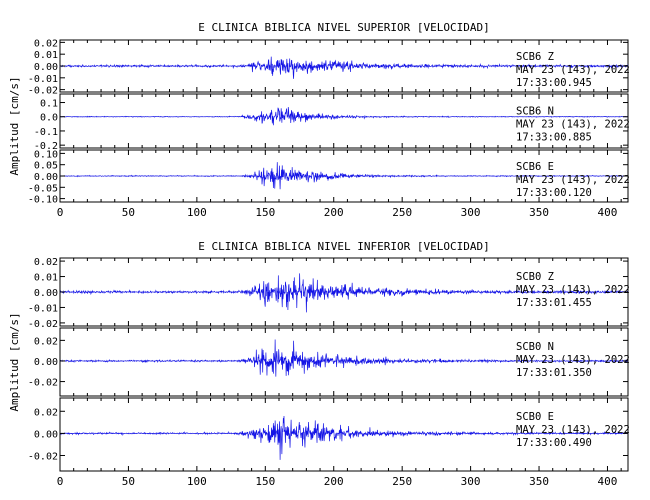 This screenshot has height=500, width=650. I want to click on channel-label: SCB0 N, so click(535, 347).